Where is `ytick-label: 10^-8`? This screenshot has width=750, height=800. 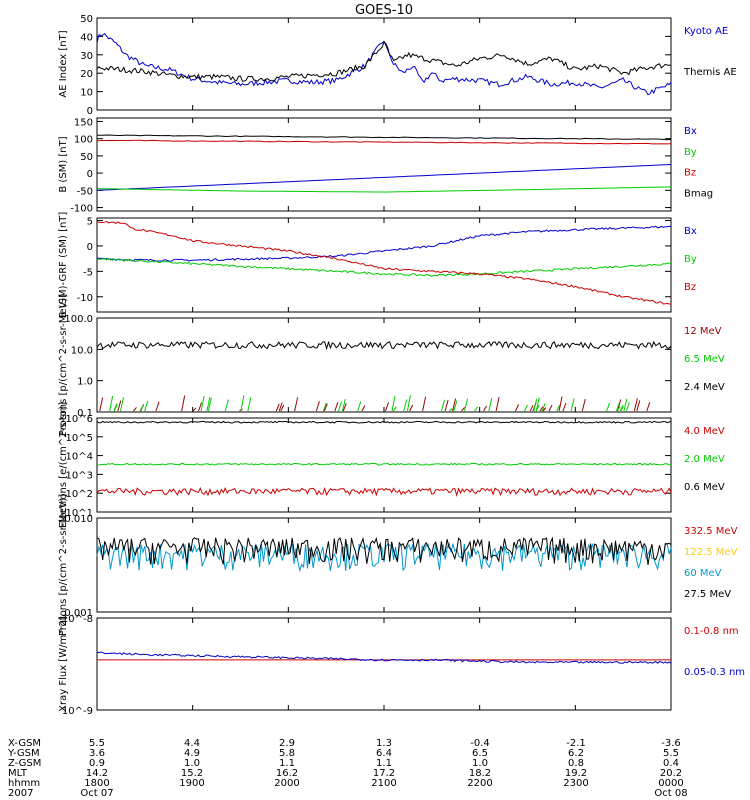 ytick-label: 10^-8 is located at coordinates (77, 619).